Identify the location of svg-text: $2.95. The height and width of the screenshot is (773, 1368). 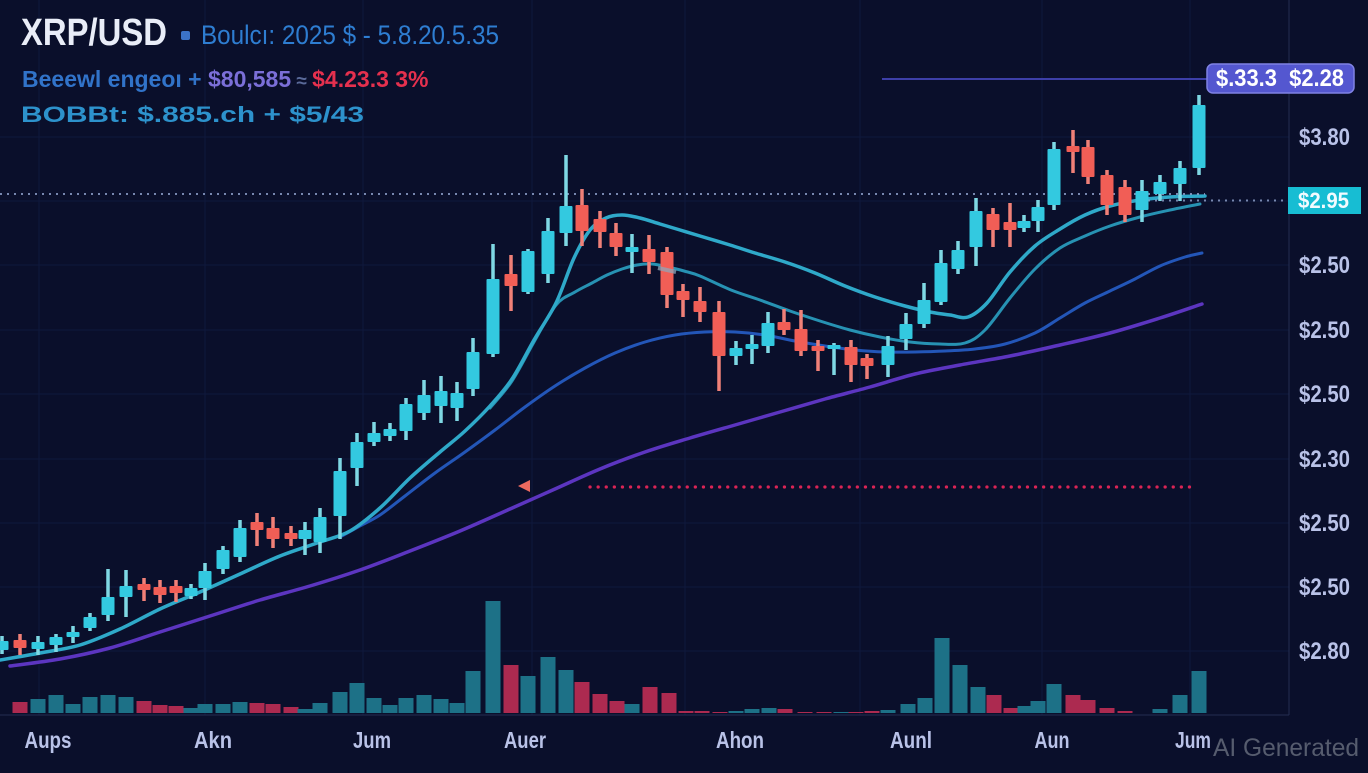
(1323, 200).